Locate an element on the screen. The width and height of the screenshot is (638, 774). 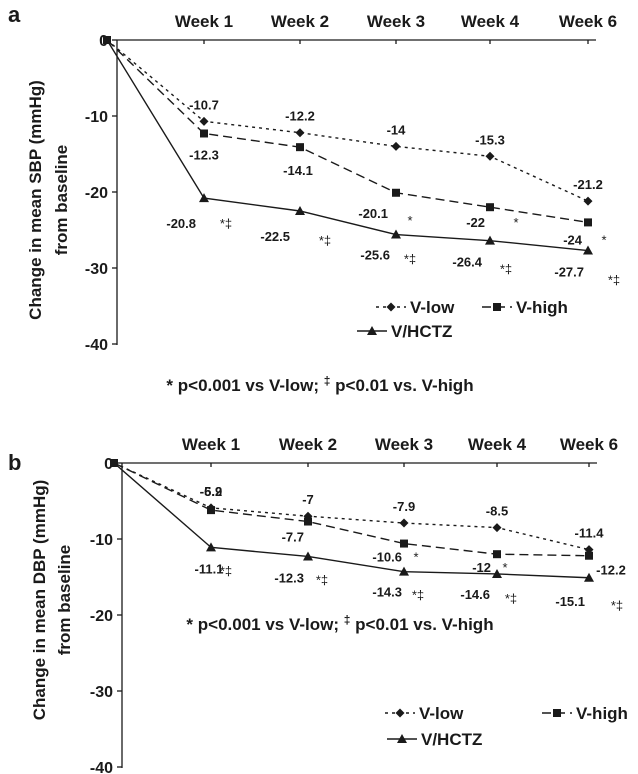
data-label: -5.9 is located at coordinates (211, 491).